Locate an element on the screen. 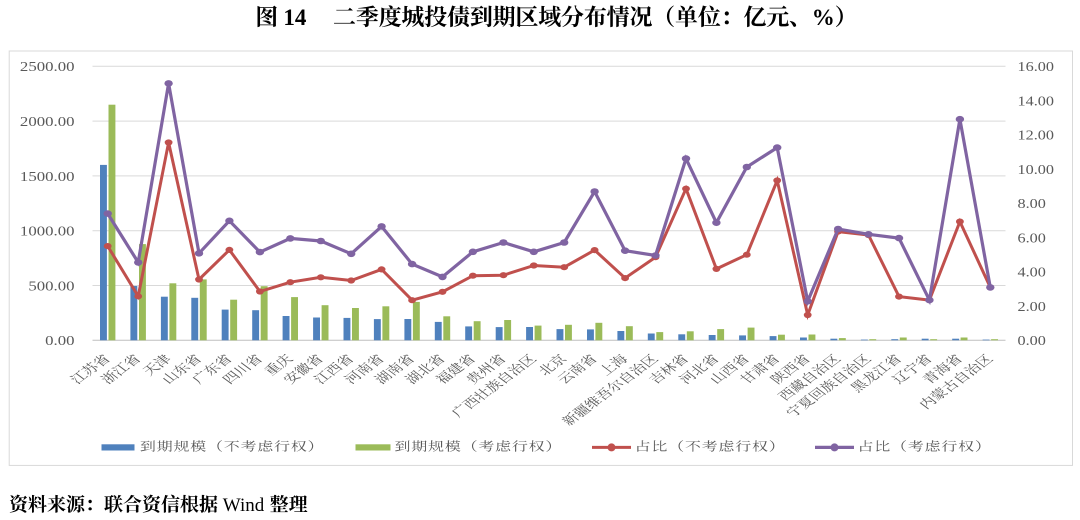 Image resolution: width=1080 pixels, height=520 pixels. svg-text: 14.00 is located at coordinates (1036, 102).